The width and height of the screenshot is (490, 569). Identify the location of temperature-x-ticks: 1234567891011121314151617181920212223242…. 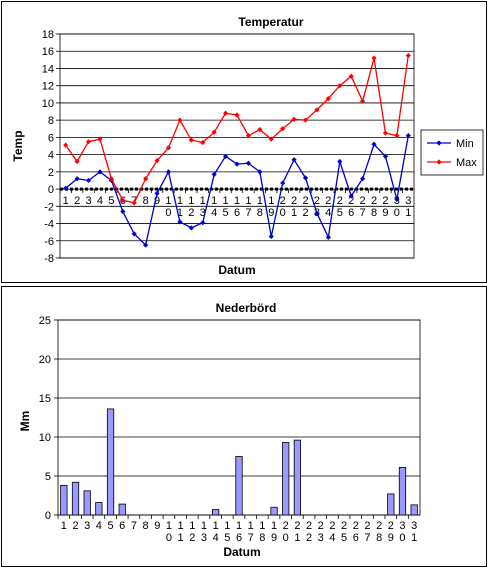
(235, 204).